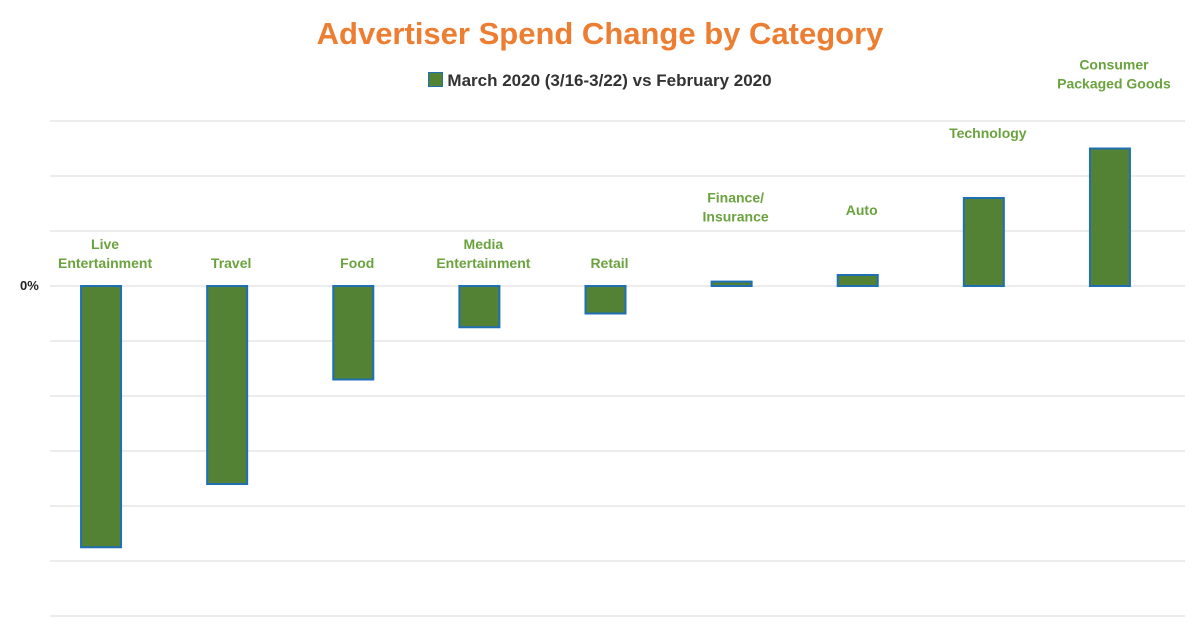  What do you see at coordinates (600, 33) in the screenshot?
I see `chart-title: Advertiser Spend Change by Category` at bounding box center [600, 33].